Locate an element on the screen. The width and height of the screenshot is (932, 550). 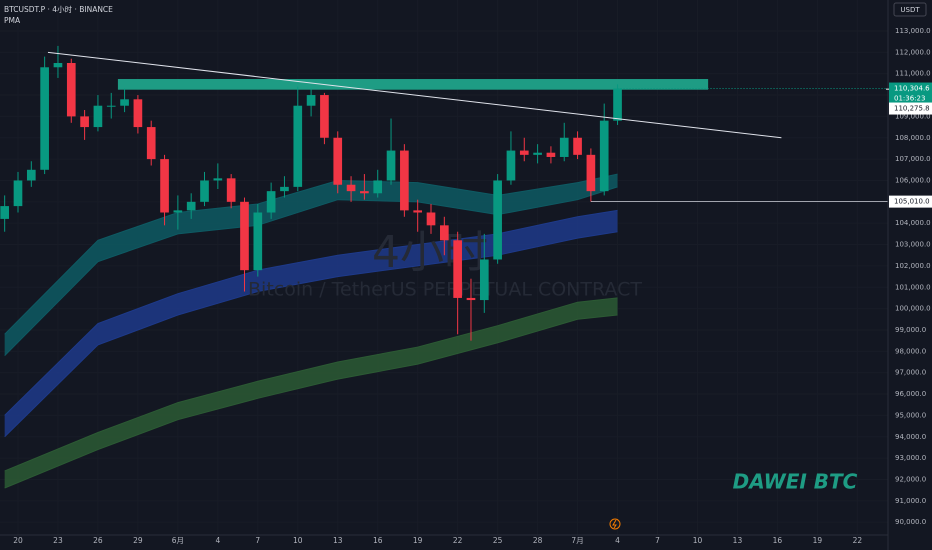
x-tick-label: 25 is located at coordinates (498, 540).